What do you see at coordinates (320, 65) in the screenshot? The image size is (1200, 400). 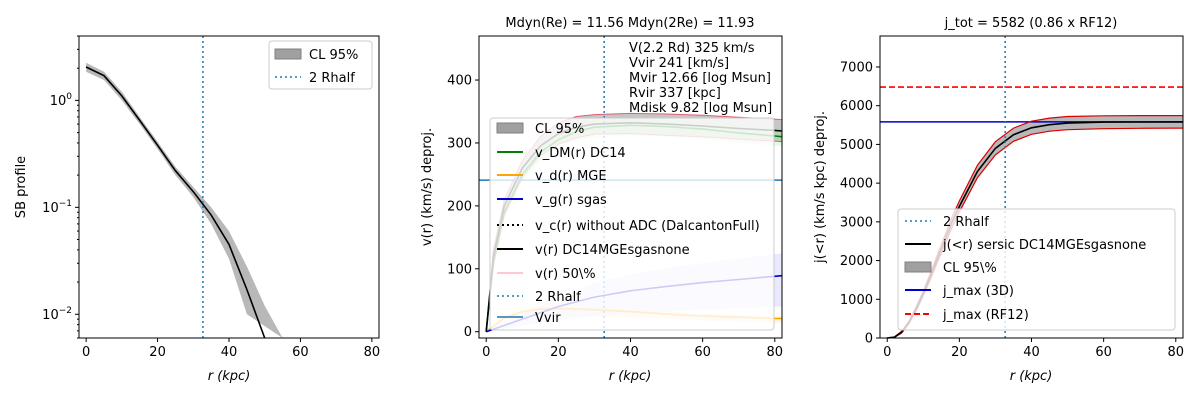 I see `legend: CL 95% 2 Rhalf` at bounding box center [320, 65].